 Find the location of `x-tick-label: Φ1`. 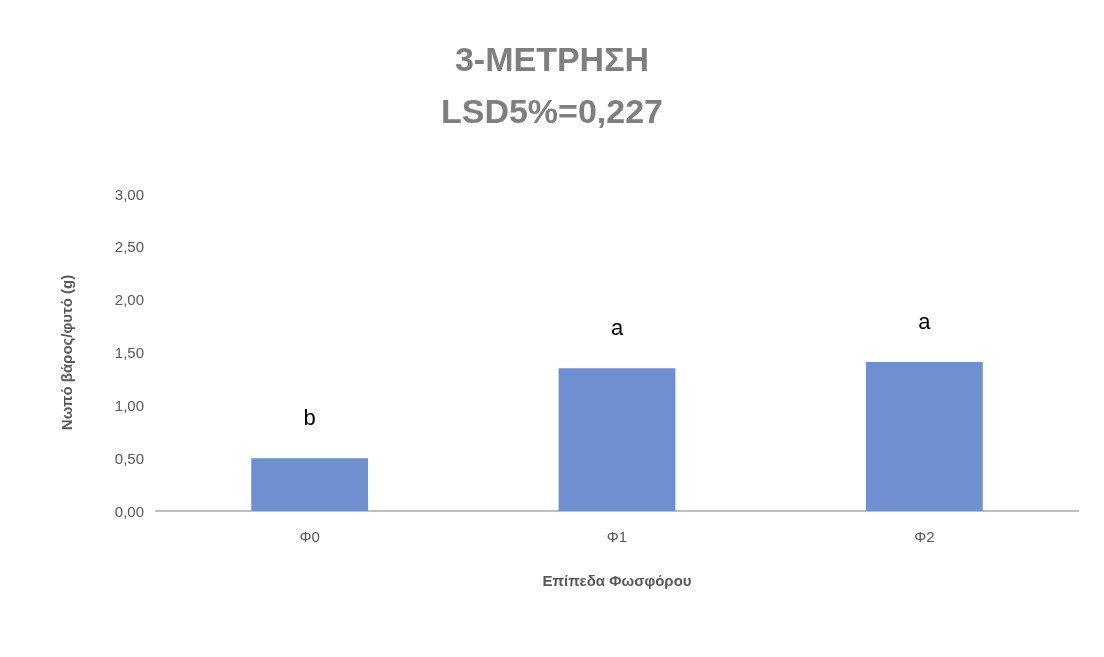

x-tick-label: Φ1 is located at coordinates (617, 536).